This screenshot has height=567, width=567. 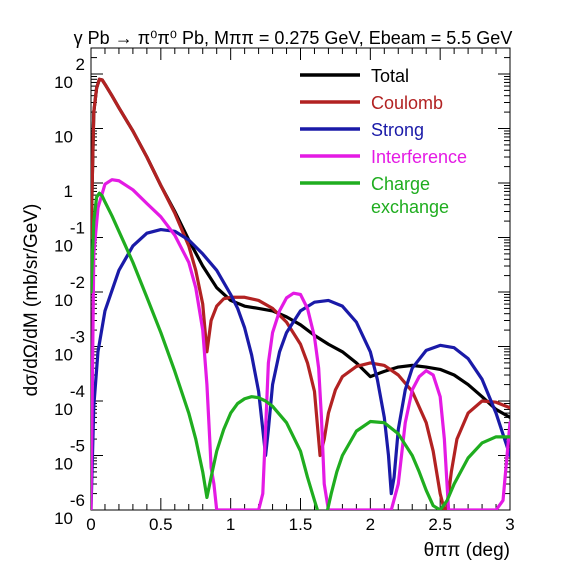 What do you see at coordinates (77, 391) in the screenshot?
I see `y-tick-exponent: -4` at bounding box center [77, 391].